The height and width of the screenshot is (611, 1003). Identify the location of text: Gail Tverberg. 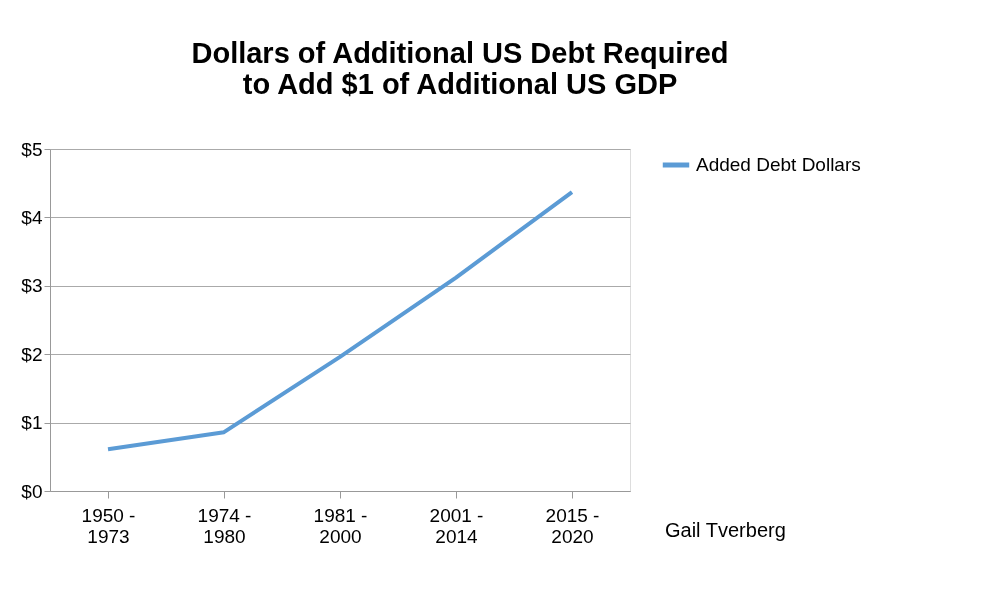
(725, 530).